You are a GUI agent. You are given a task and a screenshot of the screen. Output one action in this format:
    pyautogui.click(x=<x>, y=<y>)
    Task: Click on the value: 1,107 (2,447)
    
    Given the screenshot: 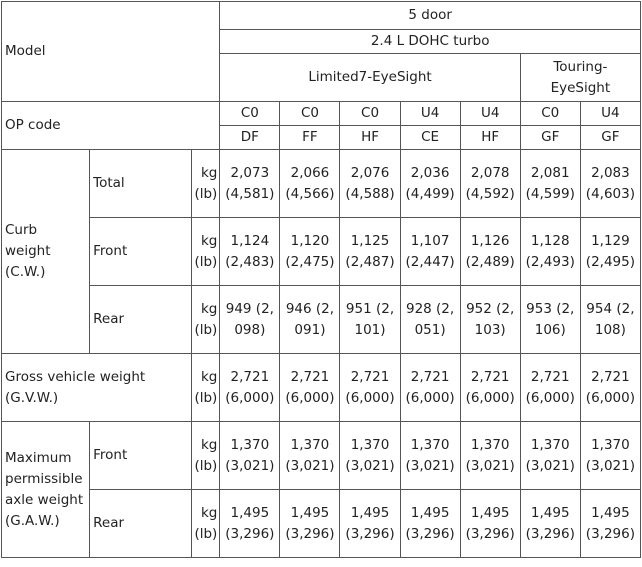 What is the action you would take?
    pyautogui.click(x=430, y=251)
    